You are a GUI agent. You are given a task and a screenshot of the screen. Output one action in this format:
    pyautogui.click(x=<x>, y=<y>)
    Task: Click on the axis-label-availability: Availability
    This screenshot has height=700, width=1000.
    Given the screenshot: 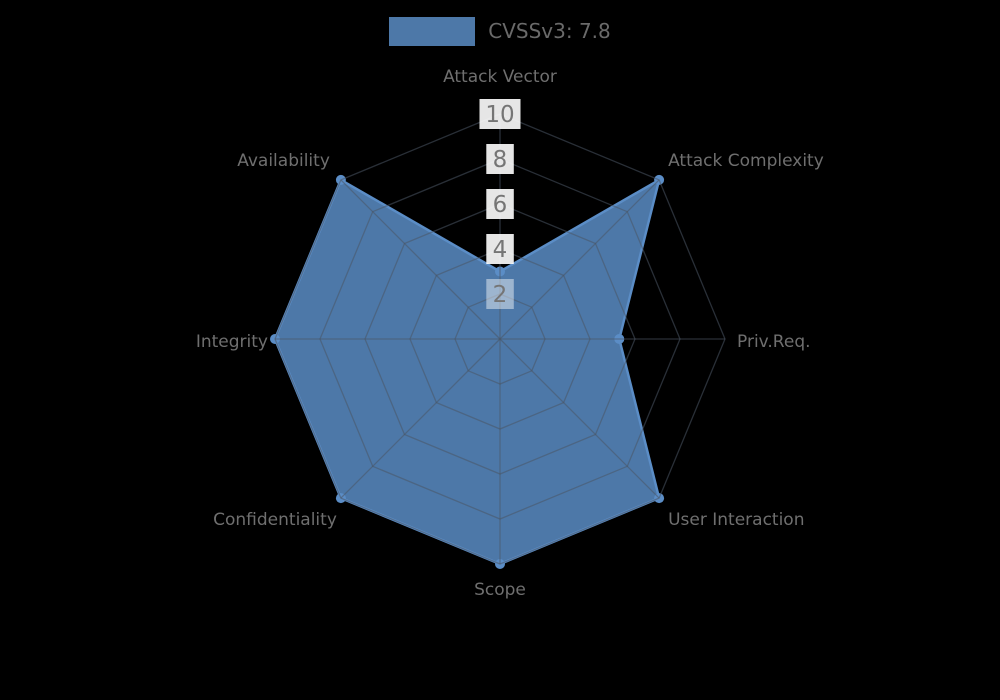 What is the action you would take?
    pyautogui.click(x=283, y=161)
    